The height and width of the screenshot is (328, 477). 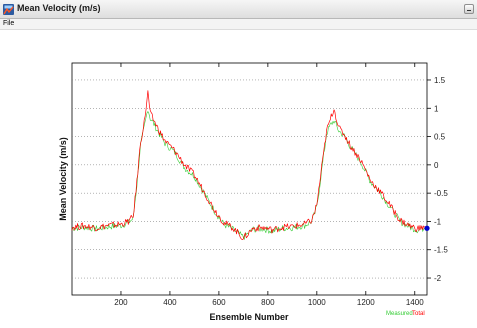 I want to click on y-tick-label-4: -0.5, so click(x=441, y=193).